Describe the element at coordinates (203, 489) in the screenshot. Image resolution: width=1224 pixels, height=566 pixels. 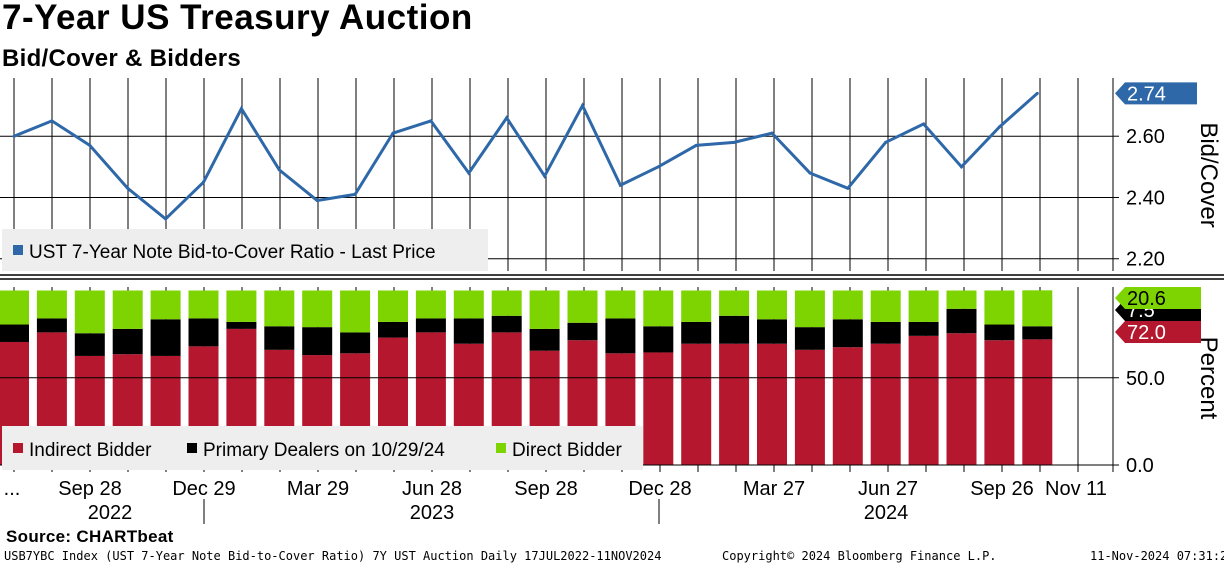
I see `x-tick-label: Dec 29` at that location.